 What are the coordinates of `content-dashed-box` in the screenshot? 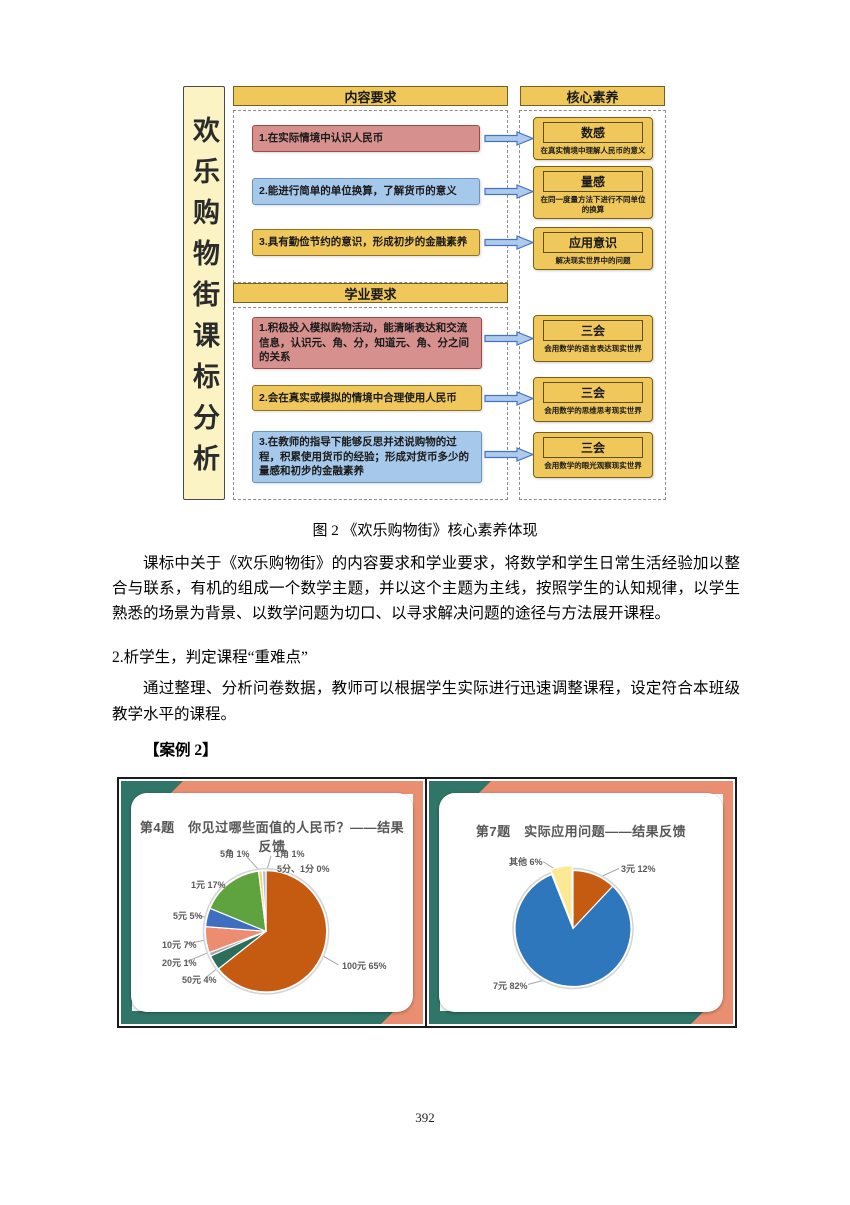 It's located at (370, 196).